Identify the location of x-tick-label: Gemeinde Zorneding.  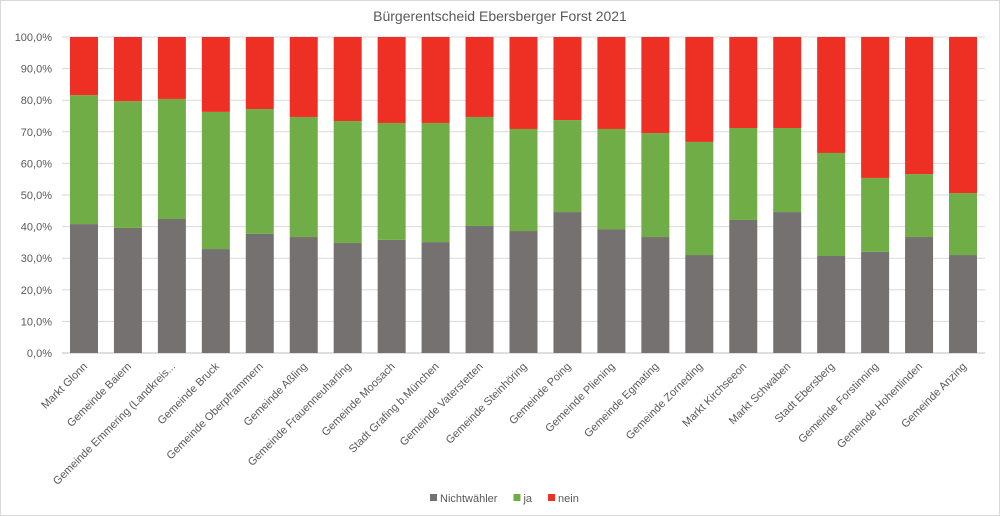
(665, 402).